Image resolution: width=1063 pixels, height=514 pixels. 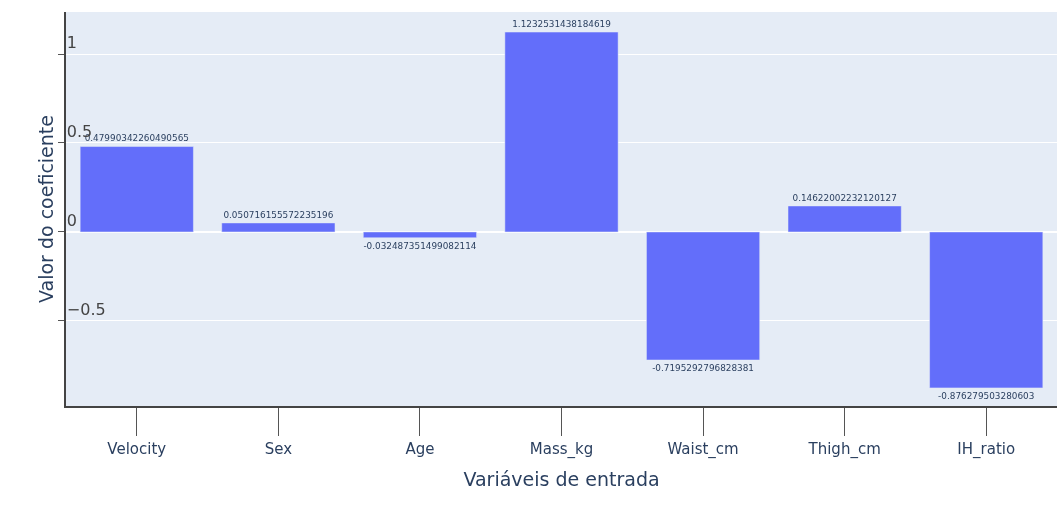 What do you see at coordinates (703, 449) in the screenshot?
I see `x-tick-label: Waist_cm` at bounding box center [703, 449].